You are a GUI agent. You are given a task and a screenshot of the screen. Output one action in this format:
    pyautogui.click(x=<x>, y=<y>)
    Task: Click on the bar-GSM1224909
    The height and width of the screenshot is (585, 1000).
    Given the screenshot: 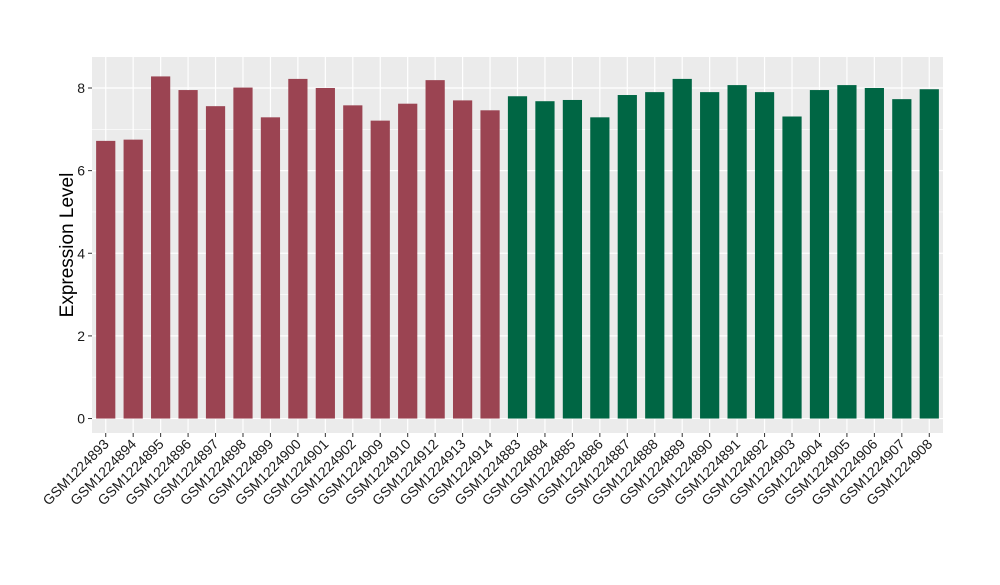 What is the action you would take?
    pyautogui.click(x=380, y=269)
    